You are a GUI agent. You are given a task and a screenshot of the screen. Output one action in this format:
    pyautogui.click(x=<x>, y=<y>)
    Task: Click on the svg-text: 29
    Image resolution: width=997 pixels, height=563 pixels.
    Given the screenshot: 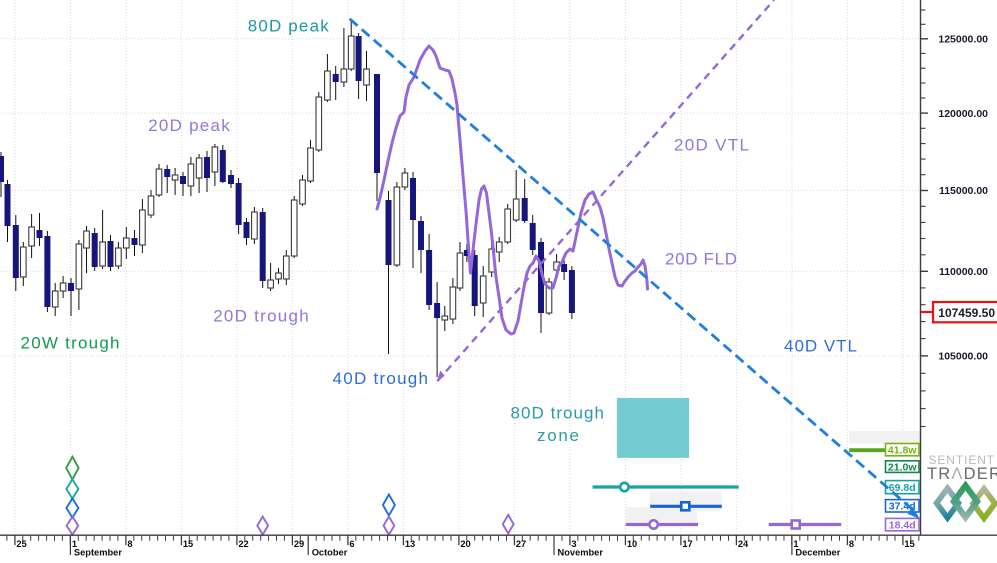 What is the action you would take?
    pyautogui.click(x=299, y=544)
    